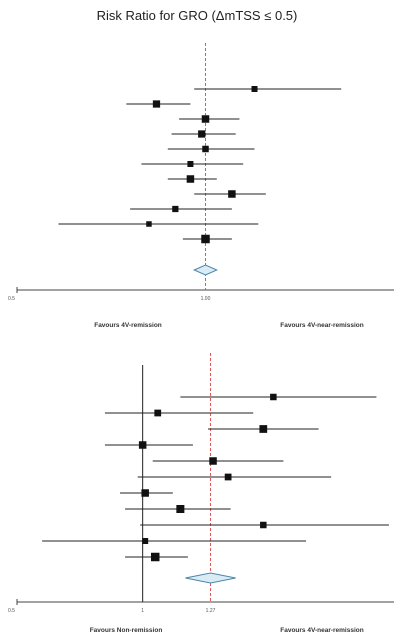 The width and height of the screenshot is (394, 637). What do you see at coordinates (128, 325) in the screenshot?
I see `favours-left-label: Favours 4V-remission` at bounding box center [128, 325].